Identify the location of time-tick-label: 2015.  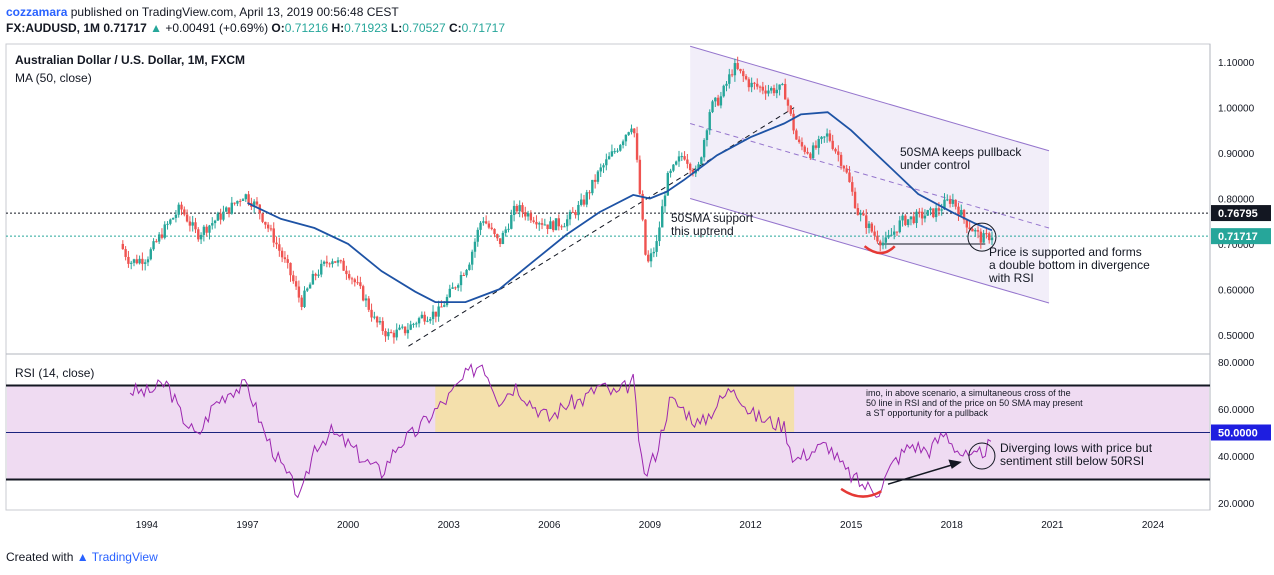
(851, 525).